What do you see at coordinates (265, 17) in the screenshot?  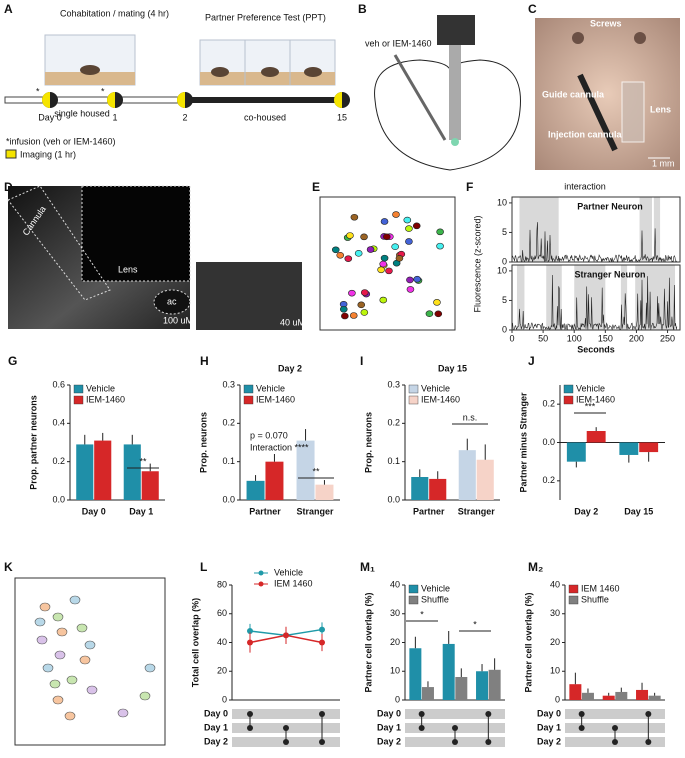 I see `annotation: Partner Preference Test (PPT)` at bounding box center [265, 17].